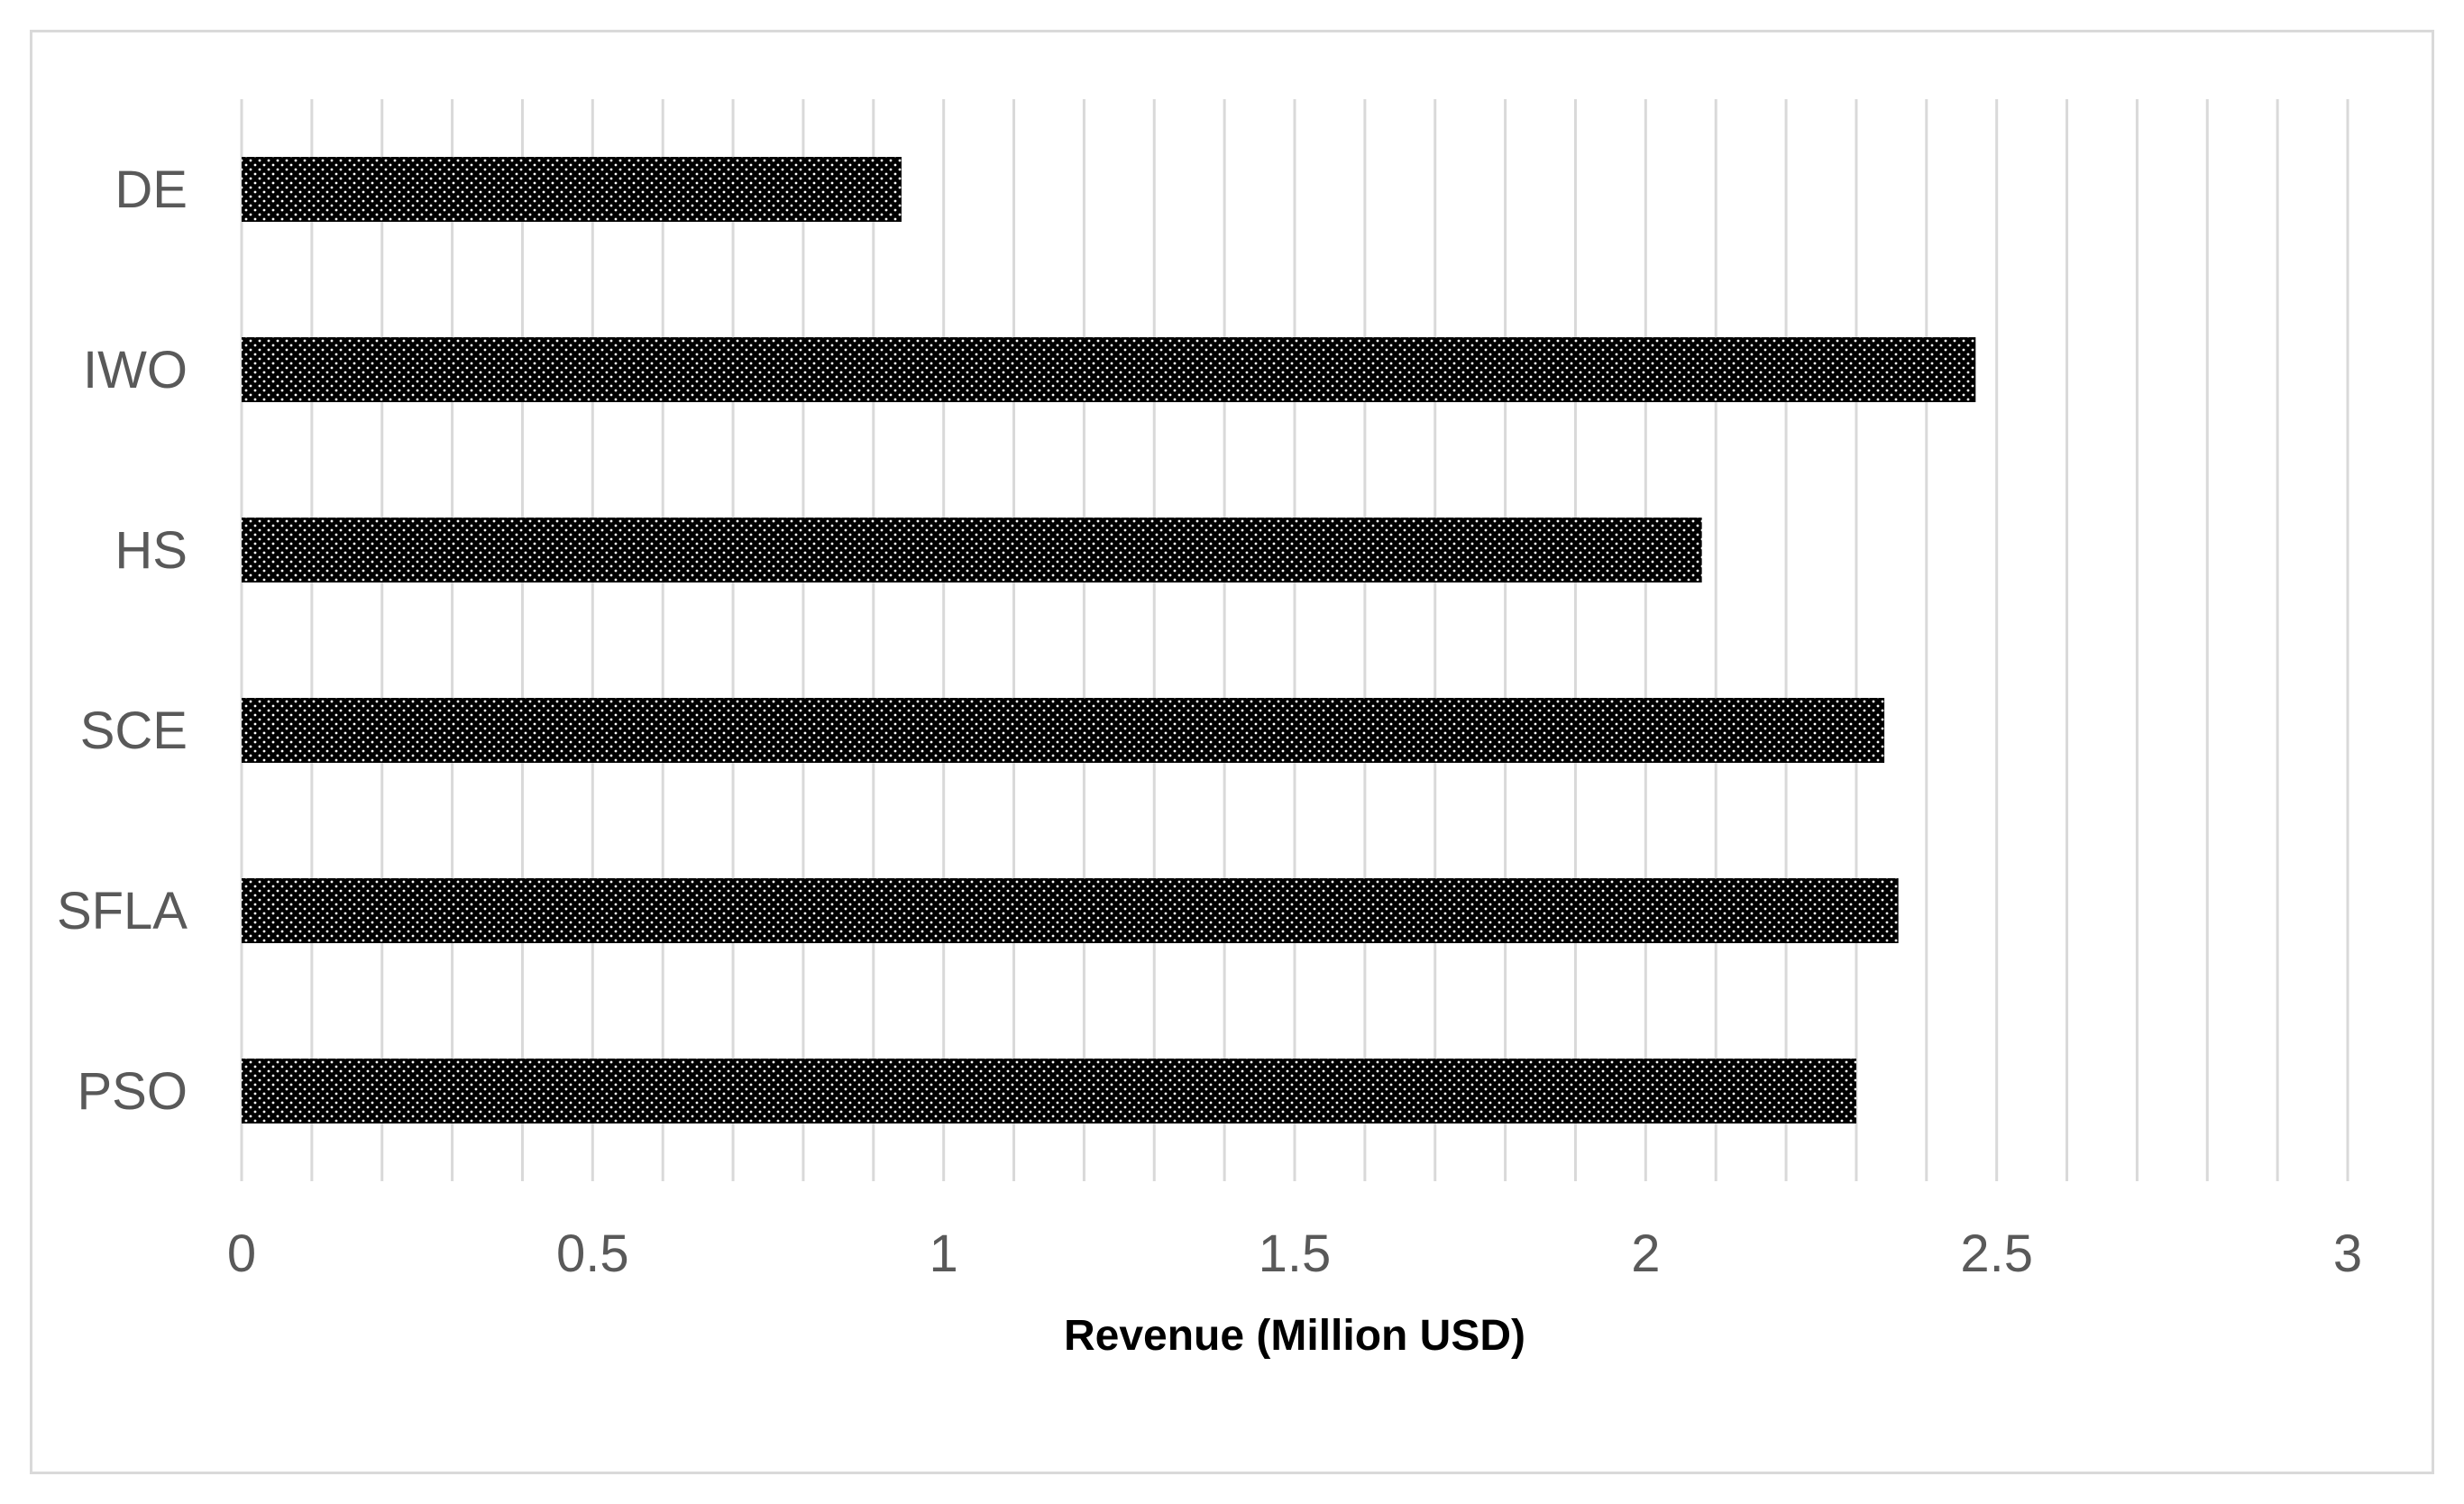 This screenshot has width=2464, height=1504. What do you see at coordinates (592, 1253) in the screenshot?
I see `x-tick-label: 0.5` at bounding box center [592, 1253].